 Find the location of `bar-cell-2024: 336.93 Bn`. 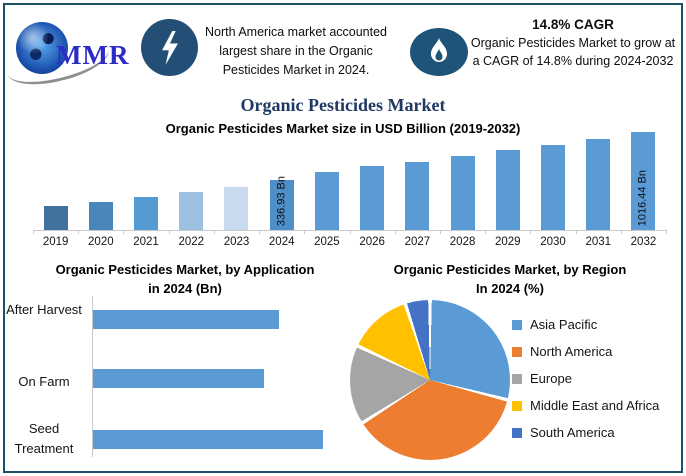

bar-cell-2024: 336.93 Bn is located at coordinates (281, 181).